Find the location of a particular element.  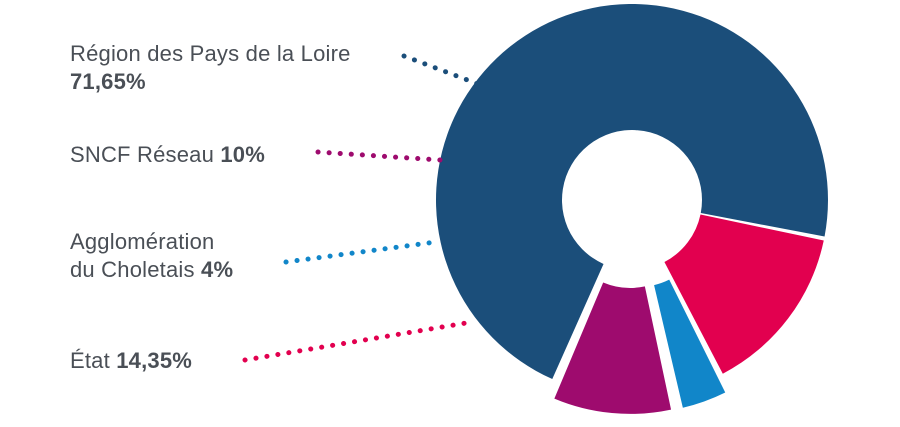

label-agglo-name-line2: du Choletais is located at coordinates (132, 269).